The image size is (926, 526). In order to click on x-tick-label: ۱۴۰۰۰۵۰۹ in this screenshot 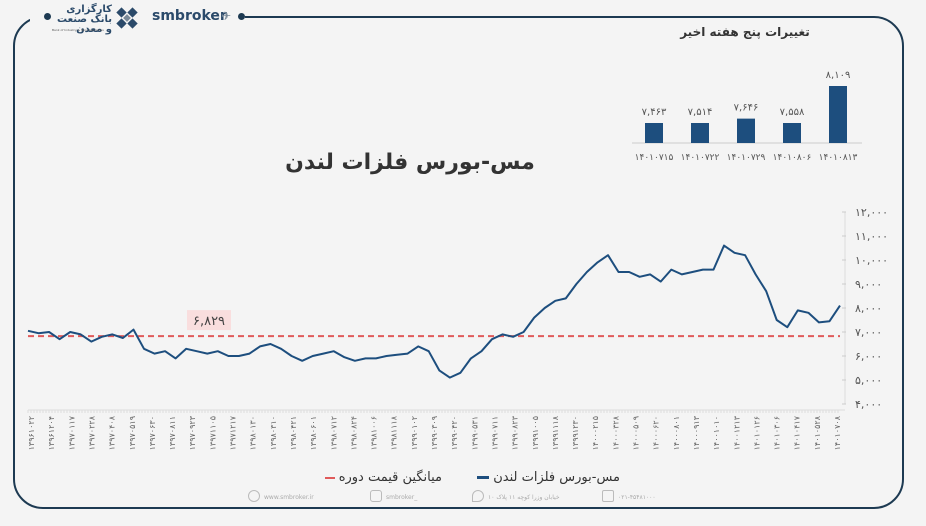, I will do `click(636, 433)`.